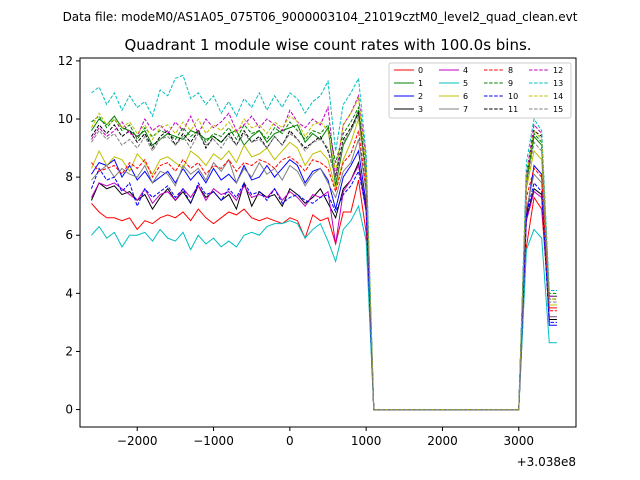  Describe the element at coordinates (137, 441) in the screenshot. I see `x-tick-label: −2000` at that location.